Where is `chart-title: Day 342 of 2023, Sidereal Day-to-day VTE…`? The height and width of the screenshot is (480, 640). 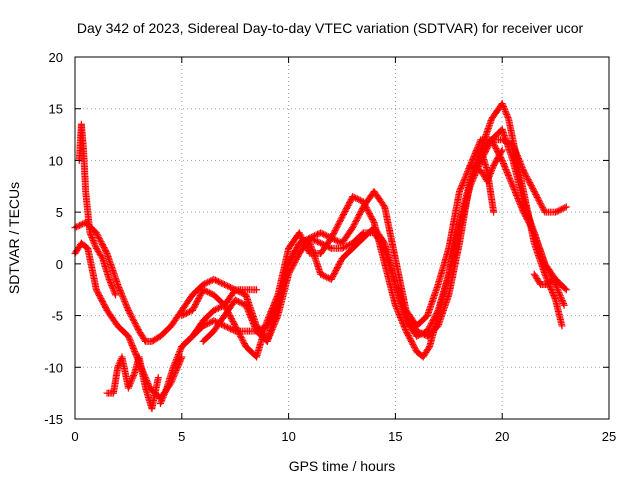 chart-title: Day 342 of 2023, Sidereal Day-to-day VTE… is located at coordinates (330, 28).